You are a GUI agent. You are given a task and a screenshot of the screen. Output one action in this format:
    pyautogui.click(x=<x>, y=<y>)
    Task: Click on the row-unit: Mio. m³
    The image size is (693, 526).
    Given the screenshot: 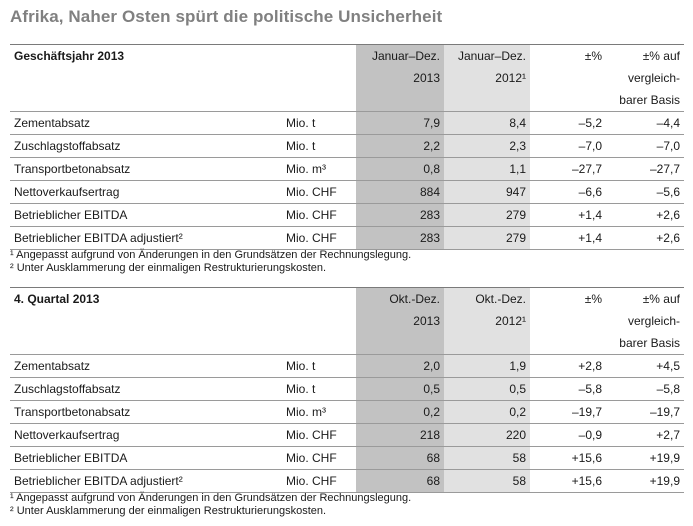 What is the action you would take?
    pyautogui.click(x=319, y=169)
    